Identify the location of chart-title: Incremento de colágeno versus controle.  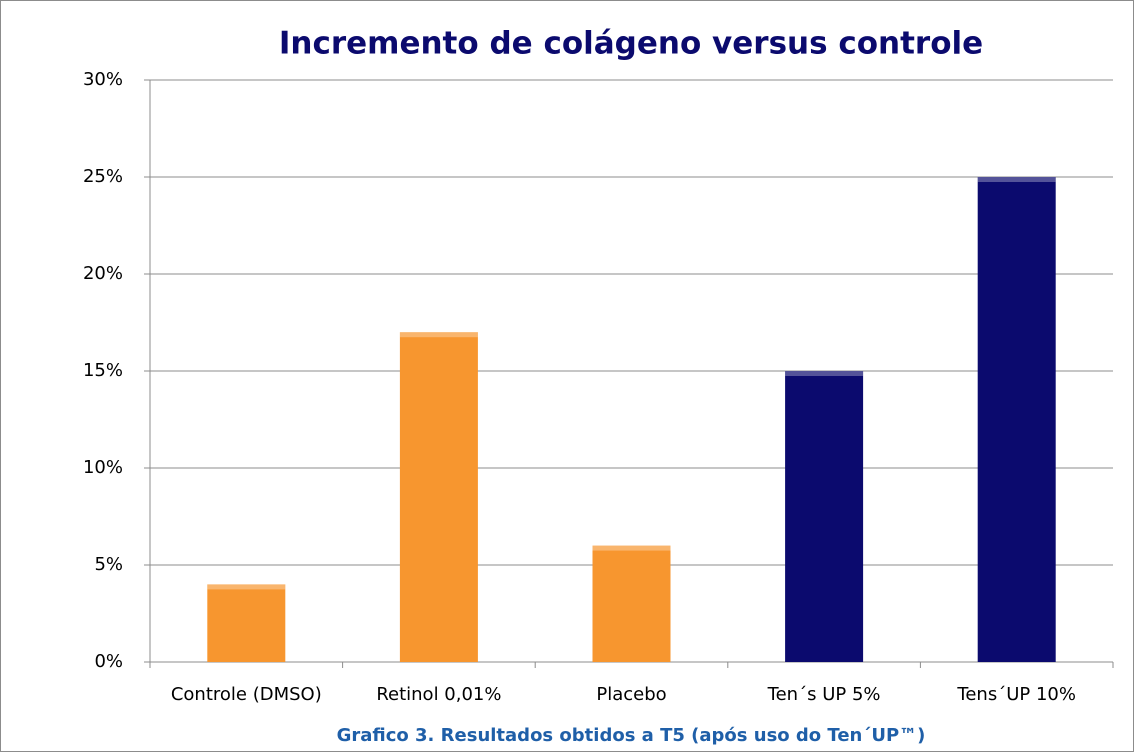
(631, 44).